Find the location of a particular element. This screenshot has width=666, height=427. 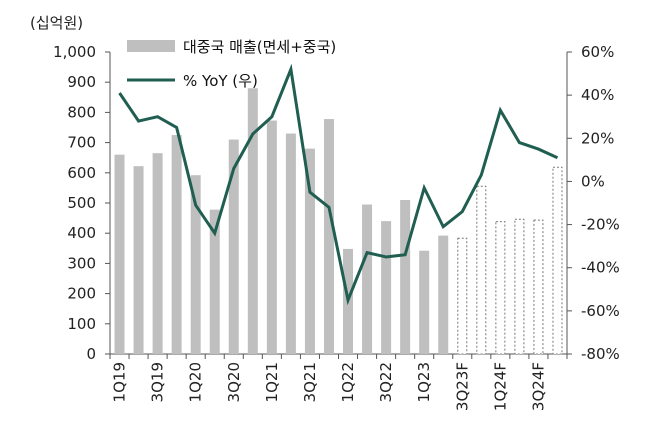

legend-line-label: % YoY (우) is located at coordinates (220, 81).